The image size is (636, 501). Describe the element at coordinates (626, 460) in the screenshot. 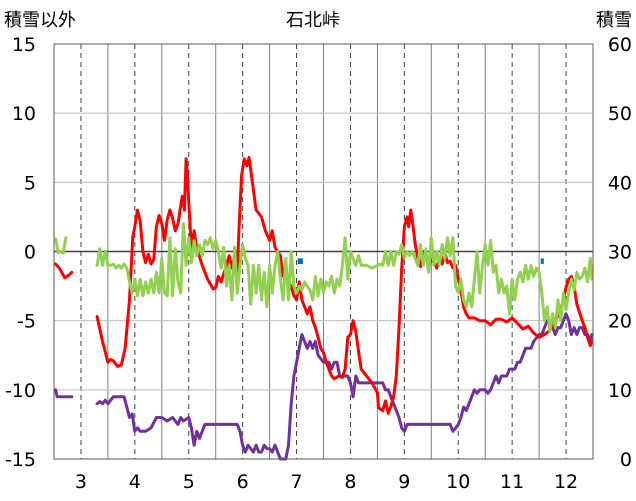

I see `y-tick-label-right: 0` at that location.